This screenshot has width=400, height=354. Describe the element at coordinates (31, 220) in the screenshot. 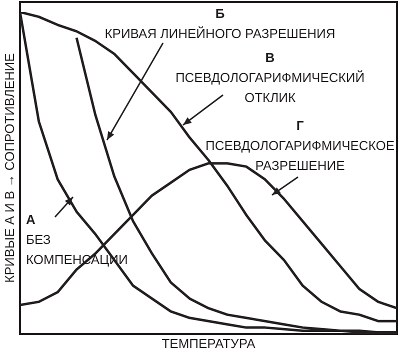

I see `annotation: А` at that location.